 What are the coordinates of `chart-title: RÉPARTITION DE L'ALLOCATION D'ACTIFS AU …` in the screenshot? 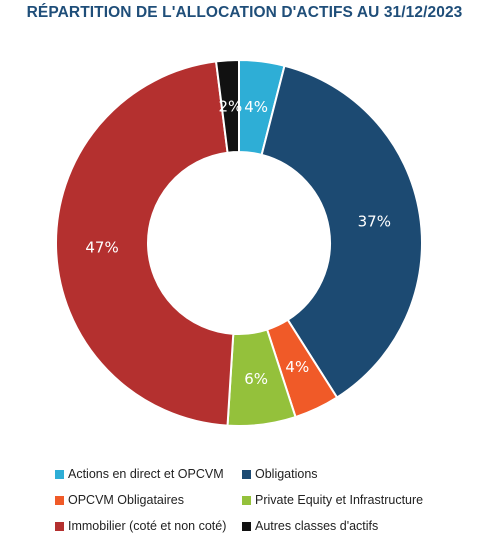 It's located at (244, 12).